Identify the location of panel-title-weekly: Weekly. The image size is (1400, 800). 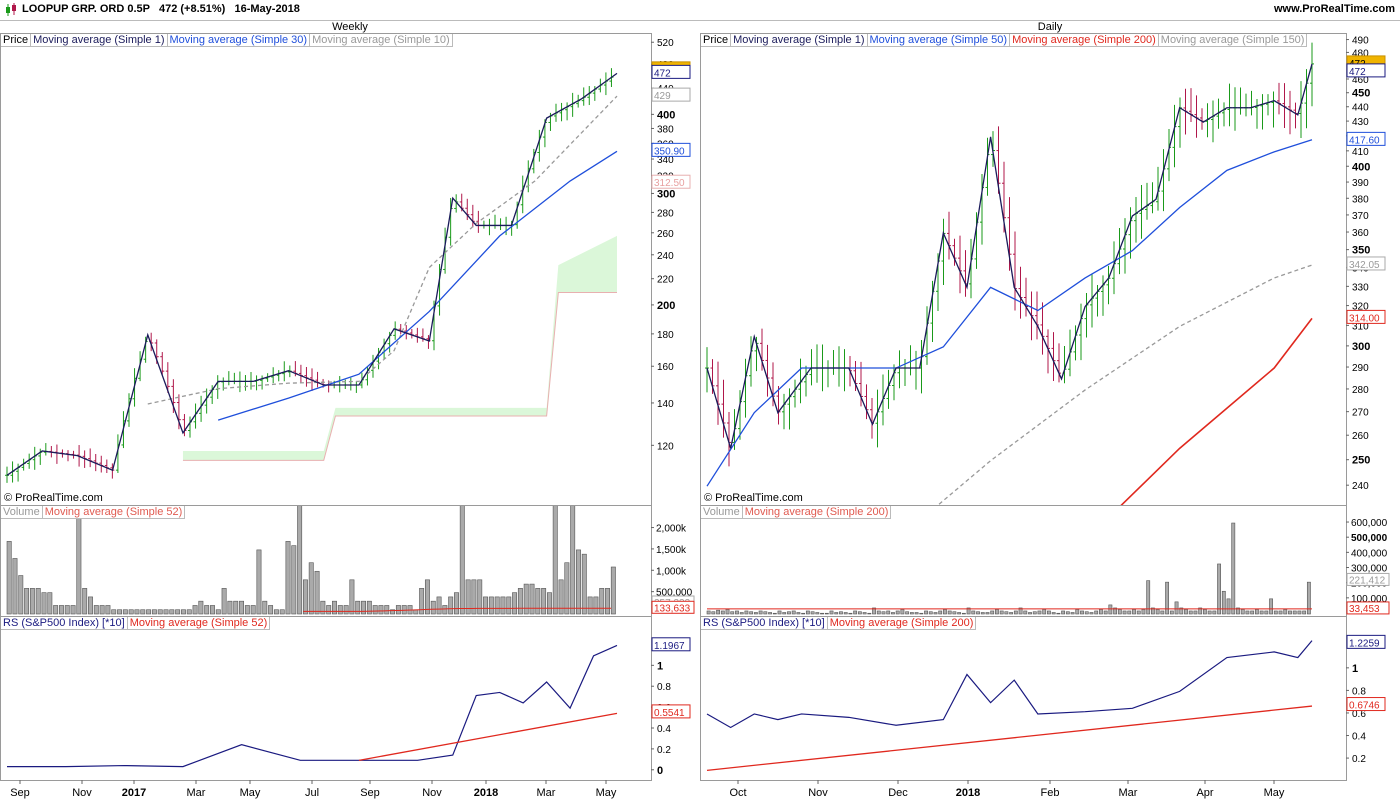
(350, 27).